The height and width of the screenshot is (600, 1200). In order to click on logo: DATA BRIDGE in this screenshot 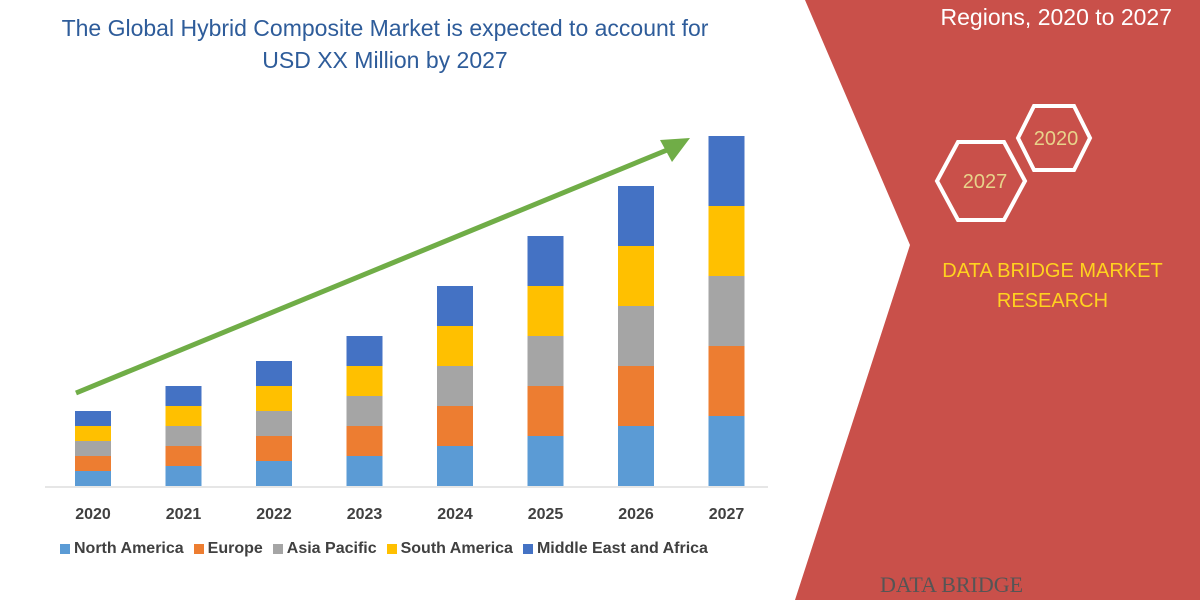, I will do `click(952, 584)`.